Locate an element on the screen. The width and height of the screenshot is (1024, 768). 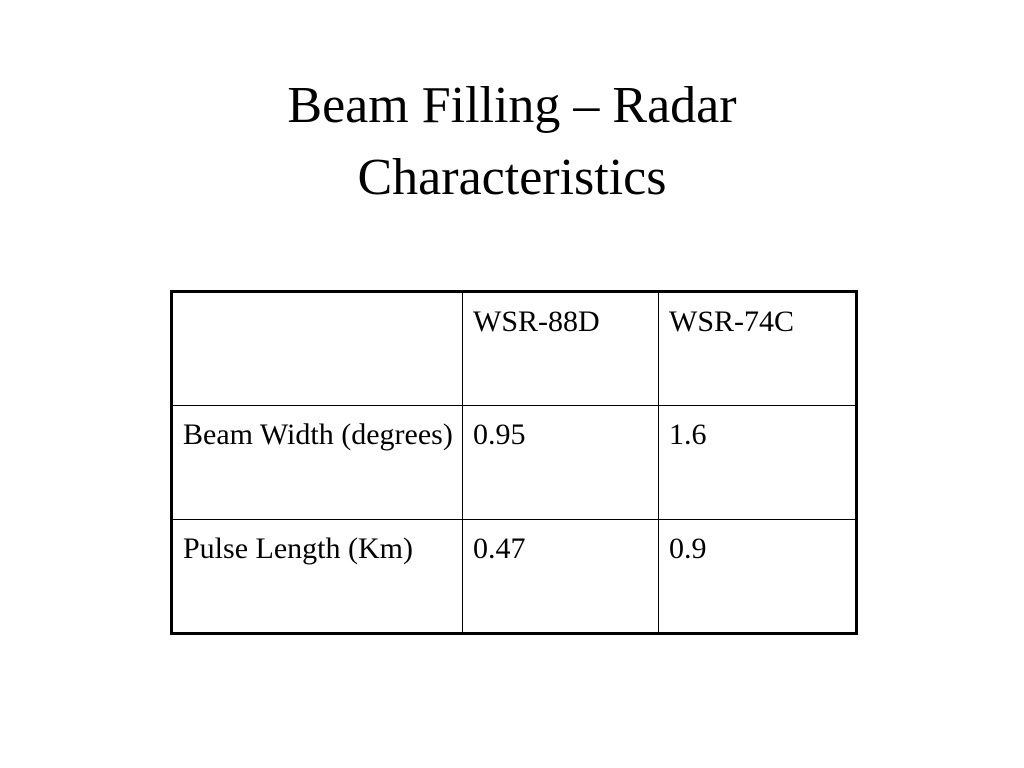
value-cell: 1.6 is located at coordinates (757, 462).